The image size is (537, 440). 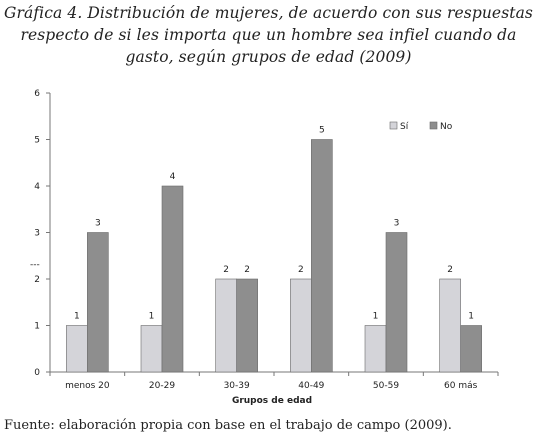 I want to click on x-tick-label: 60 más, so click(x=461, y=386).